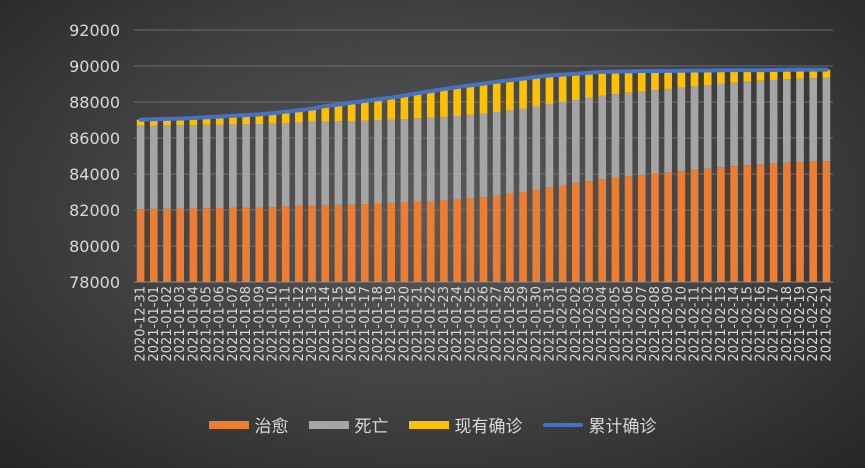 This screenshot has height=468, width=865. I want to click on legend-swatch-cured, so click(228, 424).